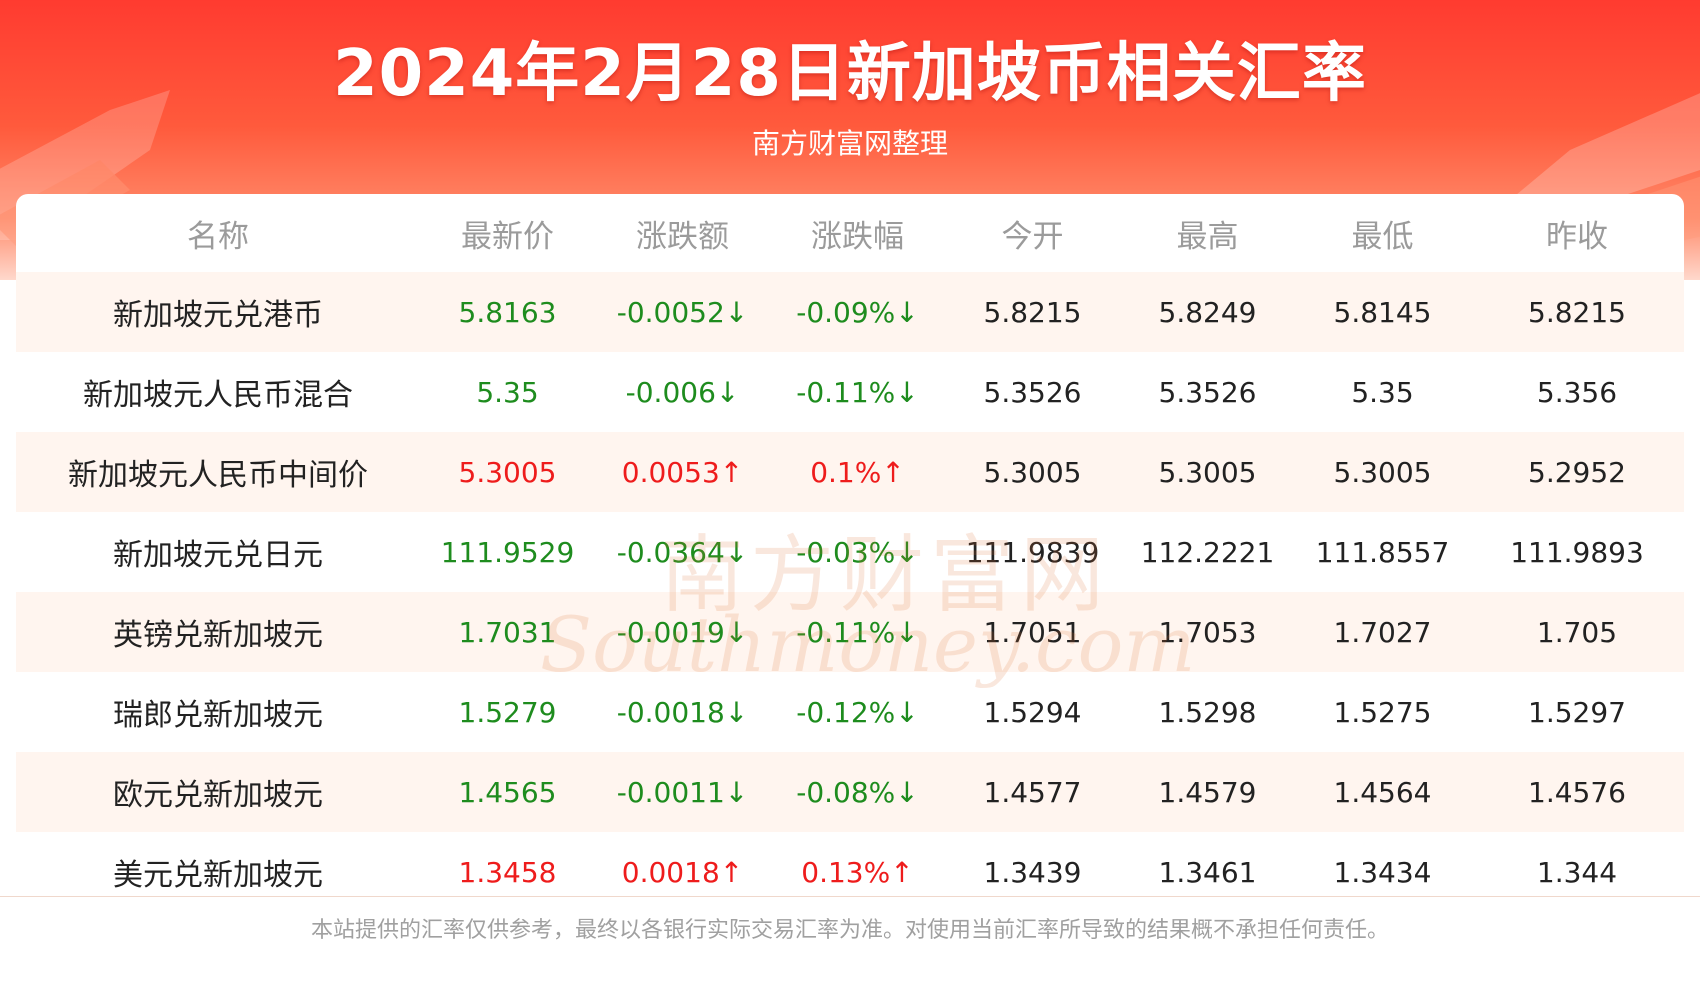 The width and height of the screenshot is (1700, 1000). What do you see at coordinates (682, 712) in the screenshot?
I see `row-change: -0.0018↓` at bounding box center [682, 712].